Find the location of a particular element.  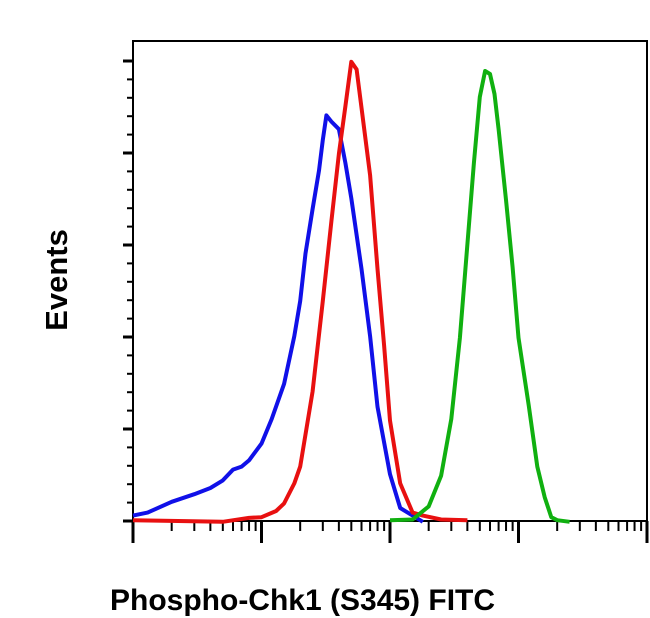

y-axis-label: Events is located at coordinates (56, 280).